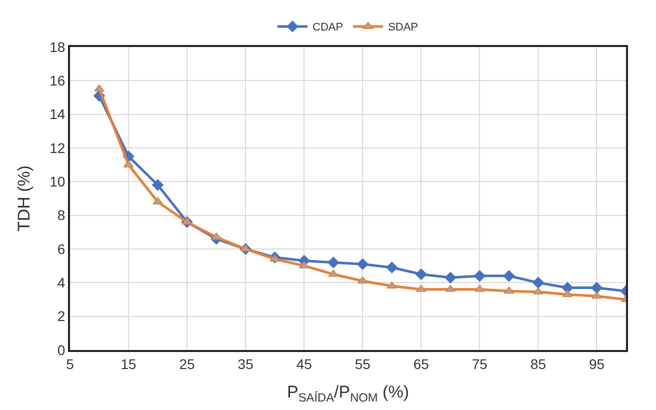 The image size is (656, 410). What do you see at coordinates (58, 80) in the screenshot?
I see `y-tick-label: 16` at bounding box center [58, 80].